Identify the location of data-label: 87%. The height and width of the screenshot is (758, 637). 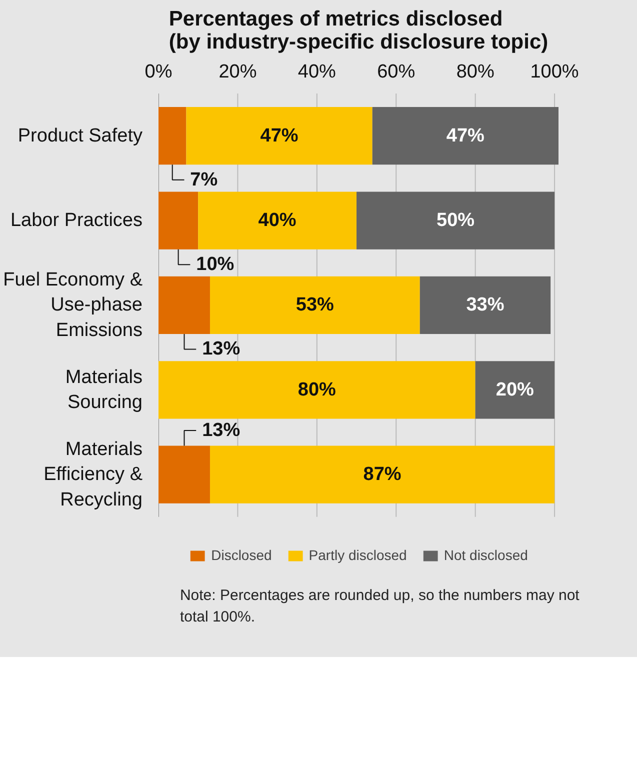
(382, 475).